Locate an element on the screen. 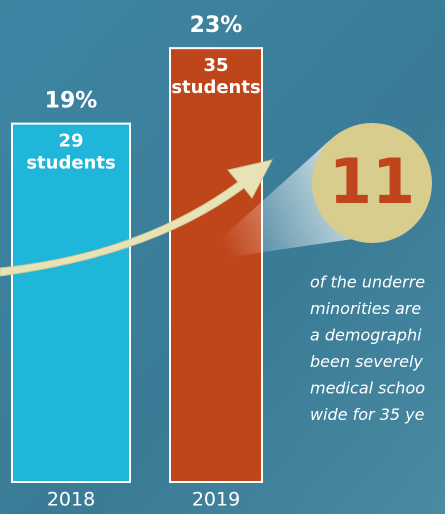 Image resolution: width=445 pixels, height=514 pixels. growth-arrow is located at coordinates (136, 218).